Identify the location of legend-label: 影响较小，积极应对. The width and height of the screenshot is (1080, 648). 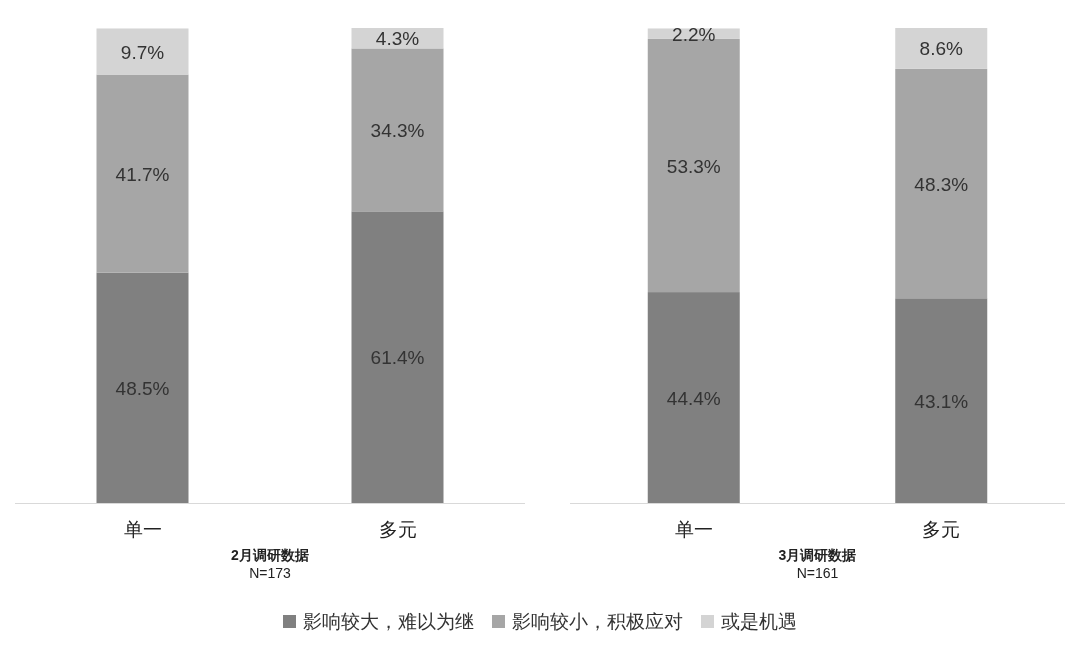
(597, 621).